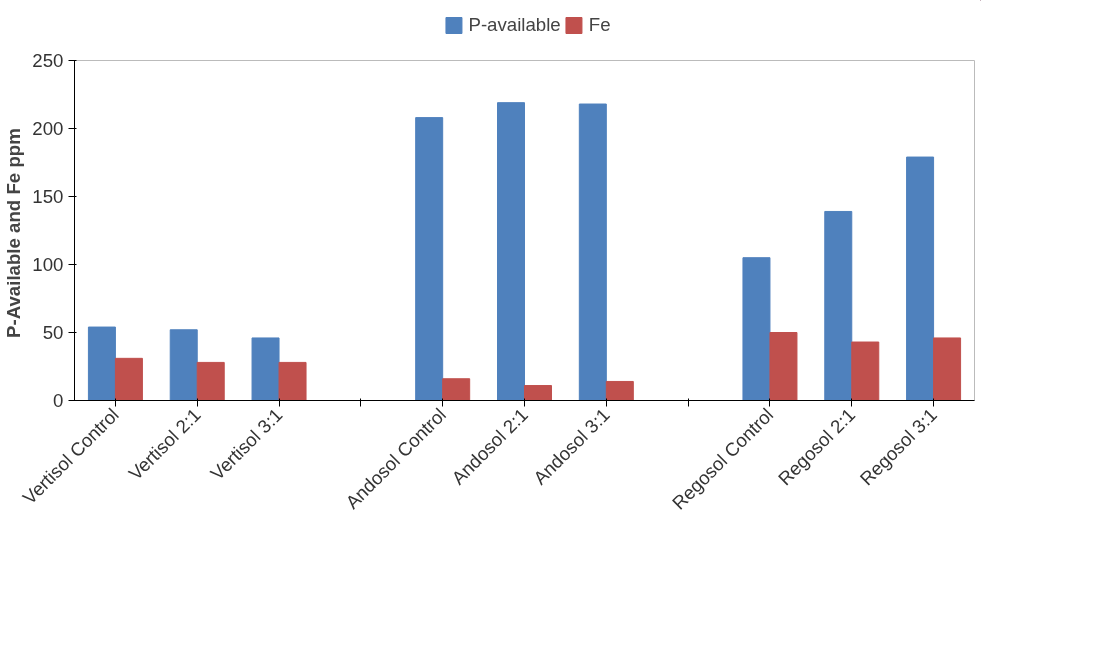  Describe the element at coordinates (53, 332) in the screenshot. I see `y-tick-label: 50` at that location.